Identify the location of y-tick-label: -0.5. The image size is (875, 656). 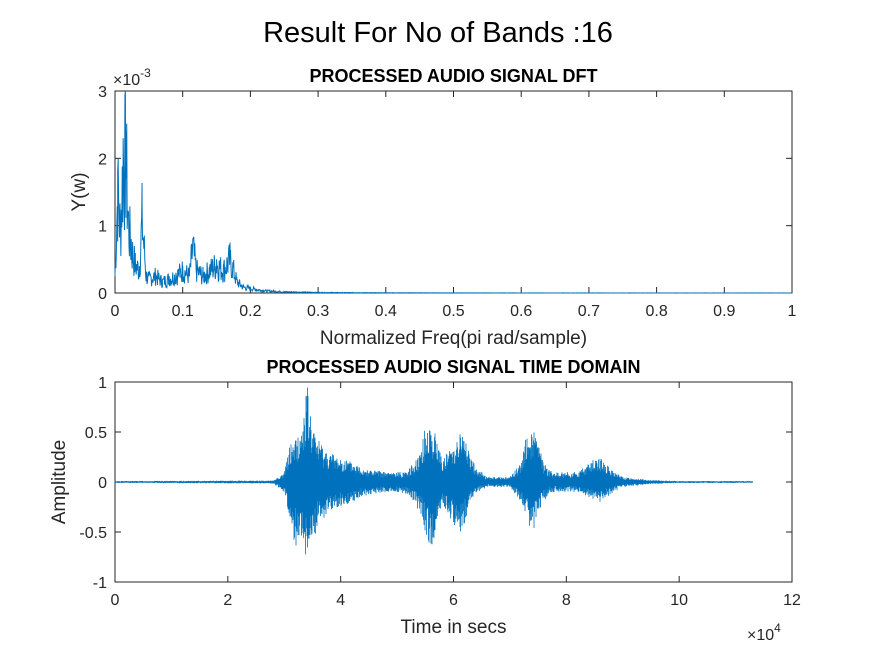
(93, 533).